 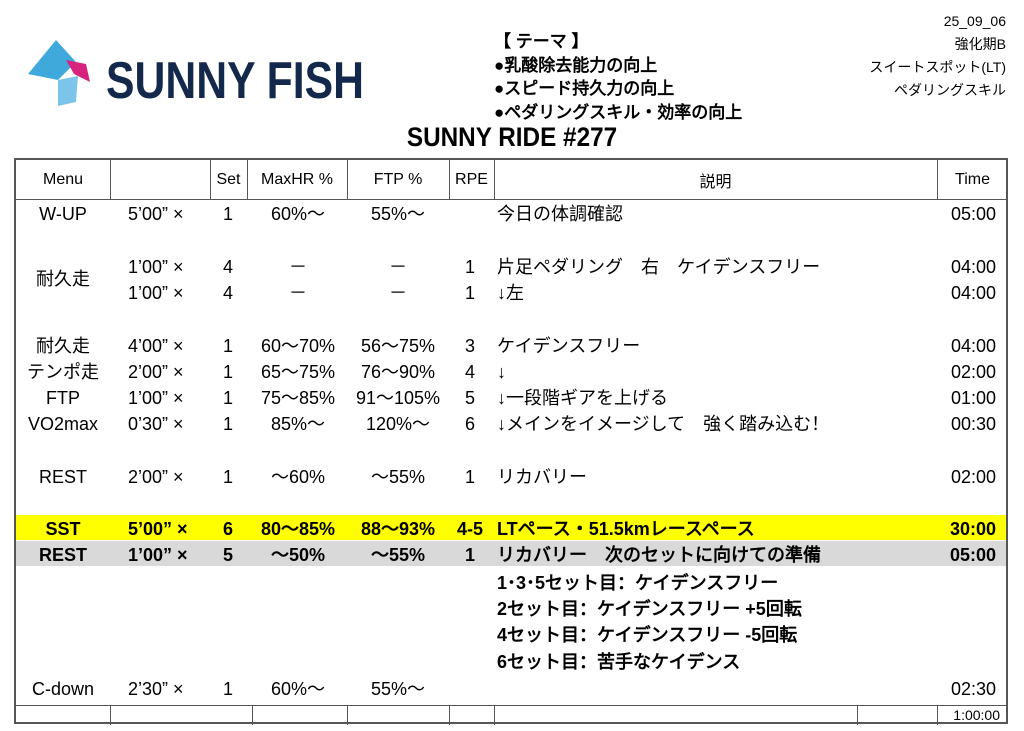 I want to click on row-duration: 2’00” ×, so click(x=156, y=477).